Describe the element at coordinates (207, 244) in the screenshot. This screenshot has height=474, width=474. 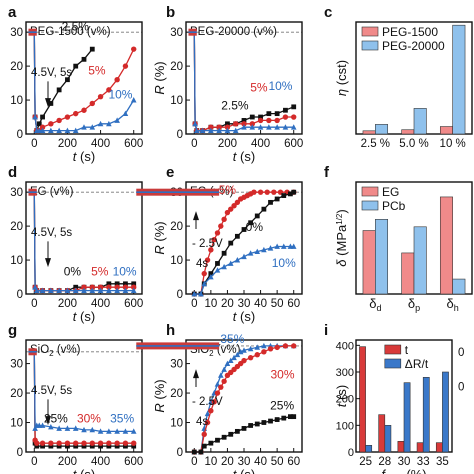
I see `voltage-annotation: - 2.5V` at that location.